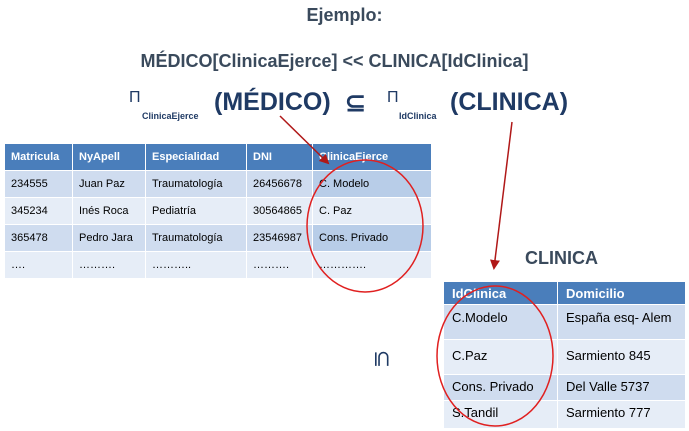  Describe the element at coordinates (109, 184) in the screenshot. I see `table-cell: Juan Paz` at that location.